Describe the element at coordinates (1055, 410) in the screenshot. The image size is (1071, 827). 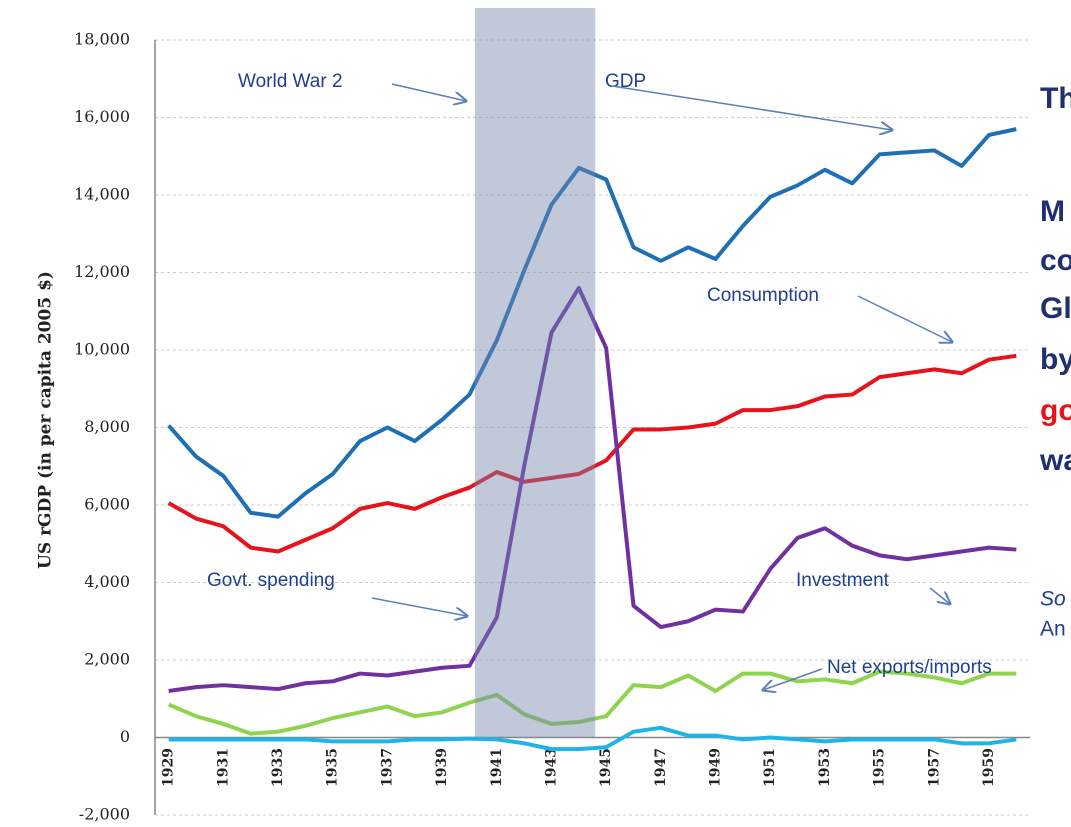
I see `side-text: go` at that location.